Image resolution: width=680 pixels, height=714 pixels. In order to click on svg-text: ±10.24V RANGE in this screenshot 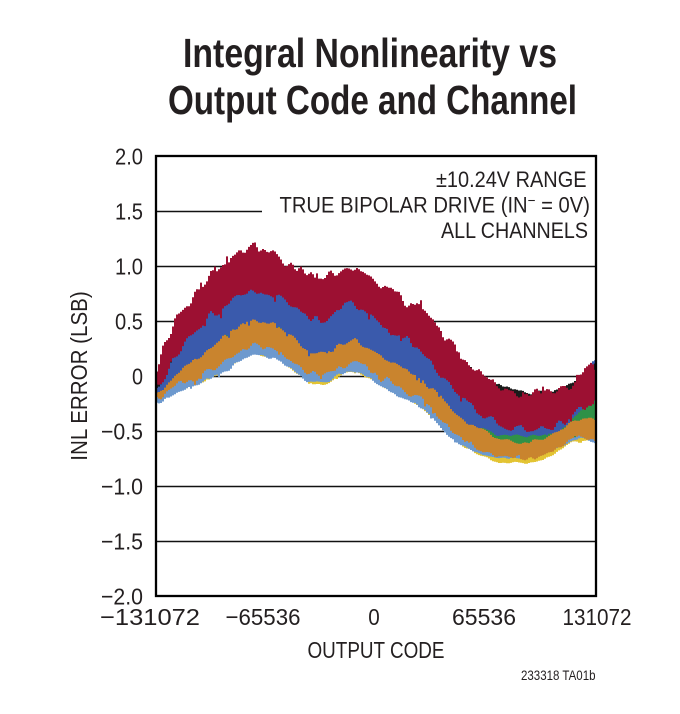, I will do `click(511, 179)`.